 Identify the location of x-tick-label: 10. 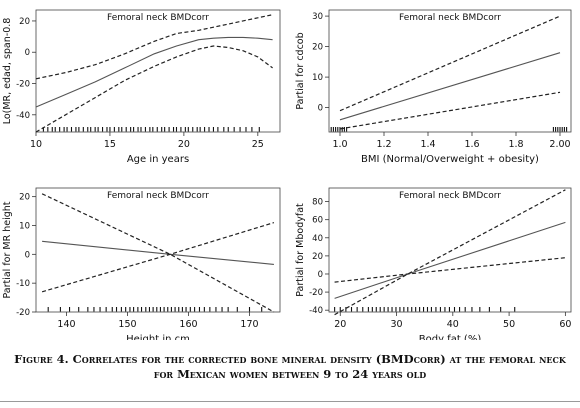
(36, 144).